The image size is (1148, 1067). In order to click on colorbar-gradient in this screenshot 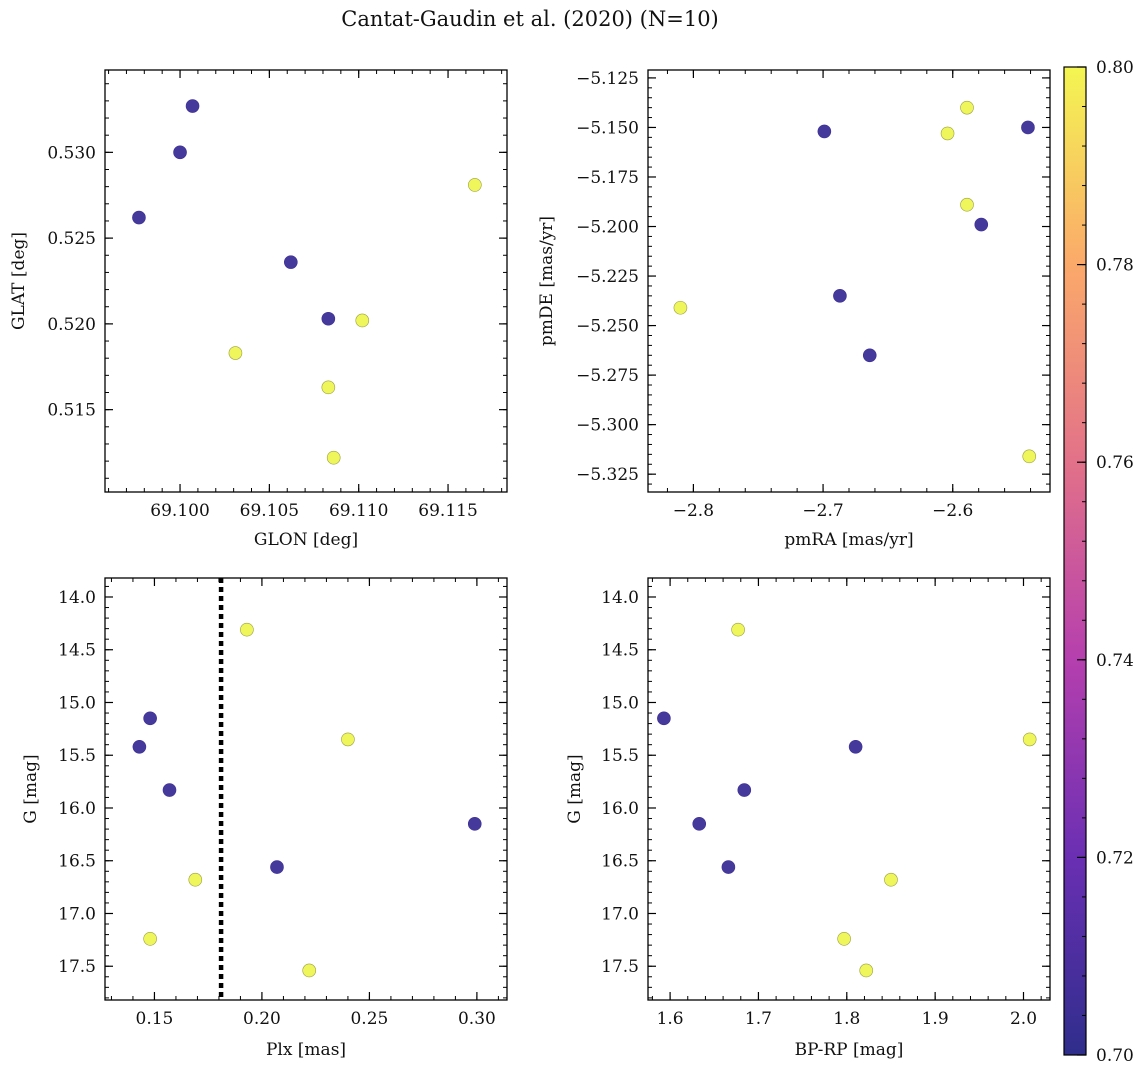, I will do `click(1075, 561)`.